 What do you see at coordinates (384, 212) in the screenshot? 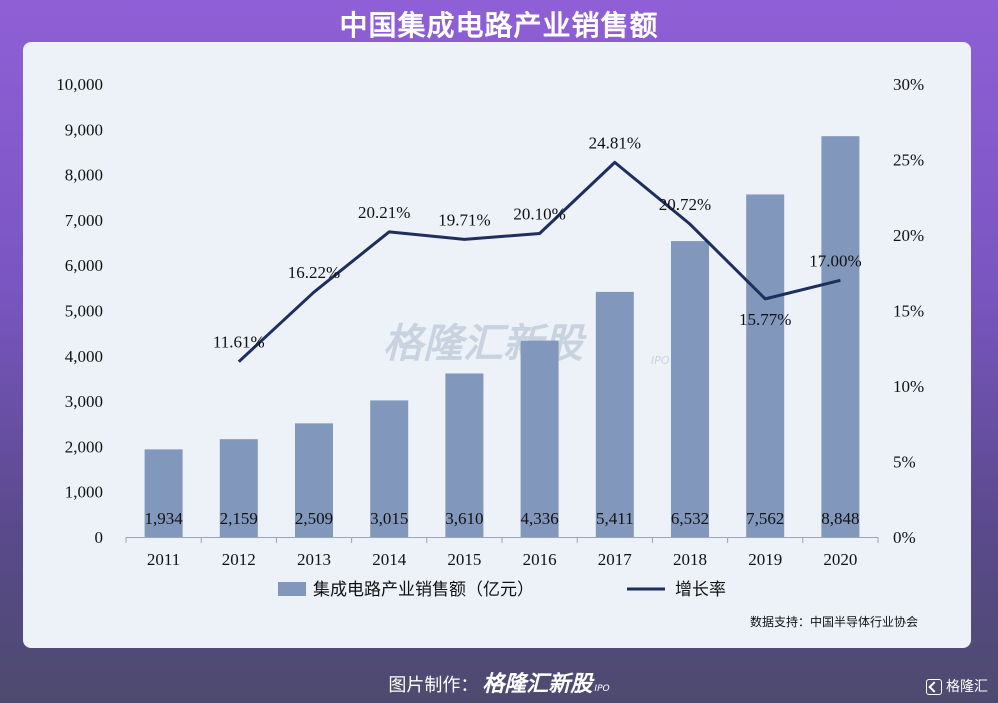
I see `growth-value-label: 20.21%` at bounding box center [384, 212].